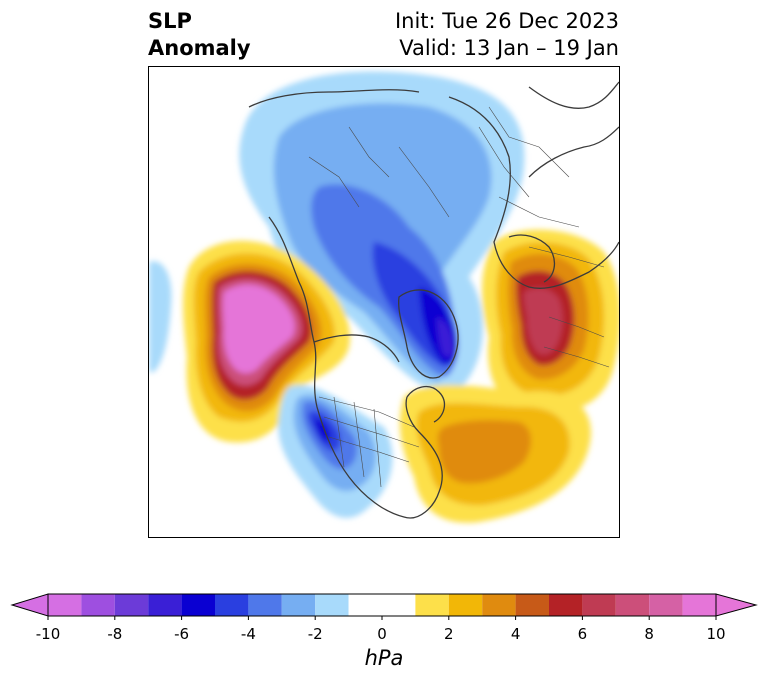 The width and height of the screenshot is (768, 684). What do you see at coordinates (428, 334) in the screenshot?
I see `greenland-coast` at bounding box center [428, 334].